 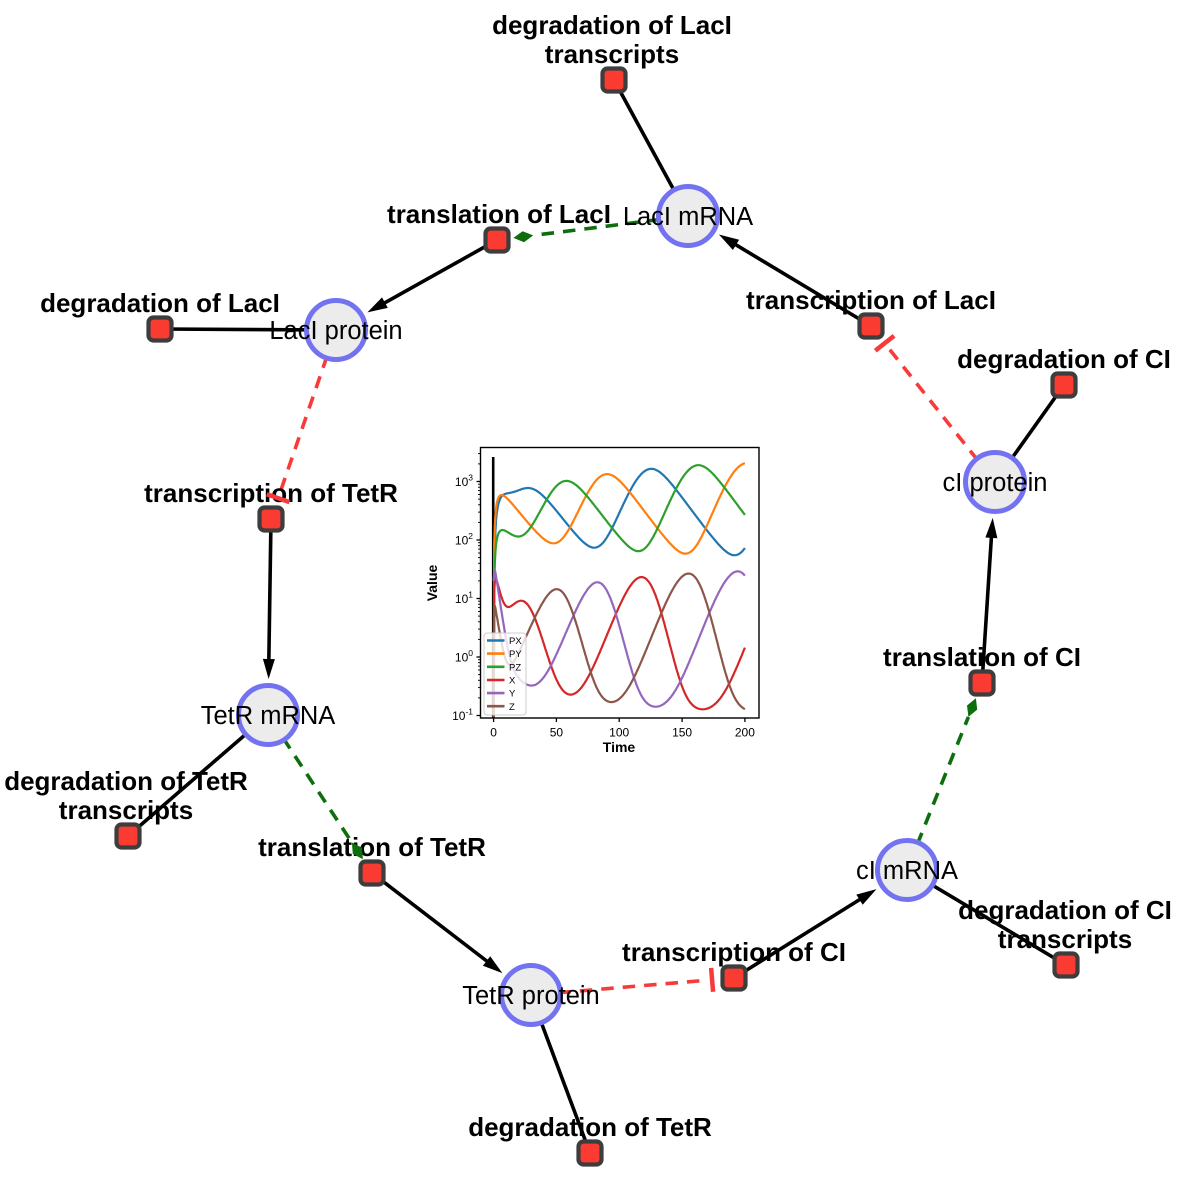 What do you see at coordinates (493, 733) in the screenshot?
I see `svg-text: 0` at bounding box center [493, 733].